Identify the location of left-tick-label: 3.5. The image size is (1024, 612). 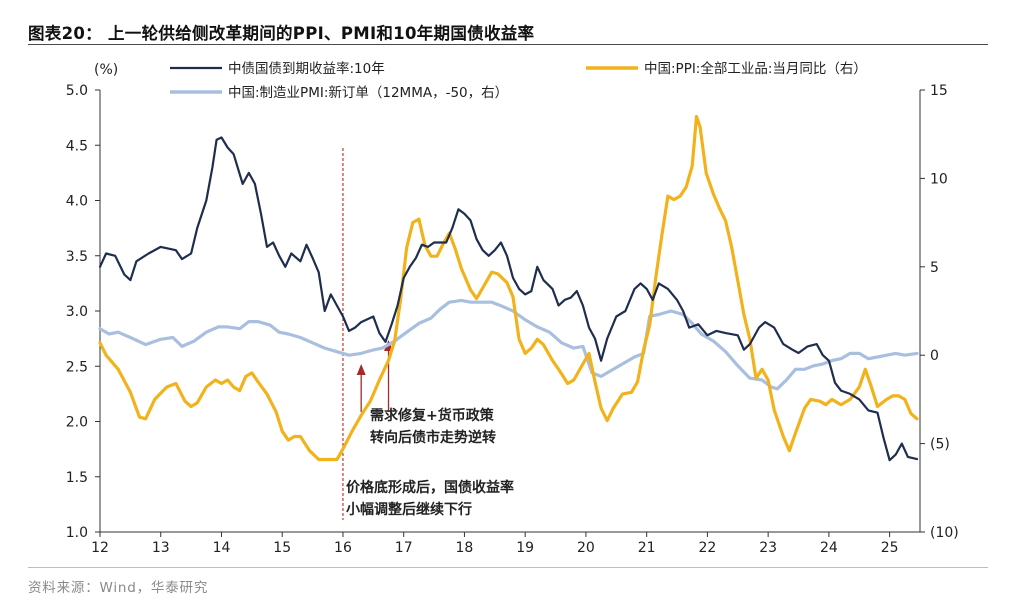
(77, 257).